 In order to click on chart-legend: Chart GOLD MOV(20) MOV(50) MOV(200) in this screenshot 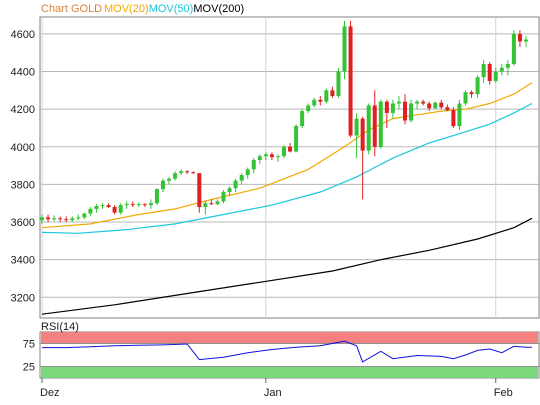, I will do `click(142, 9)`.